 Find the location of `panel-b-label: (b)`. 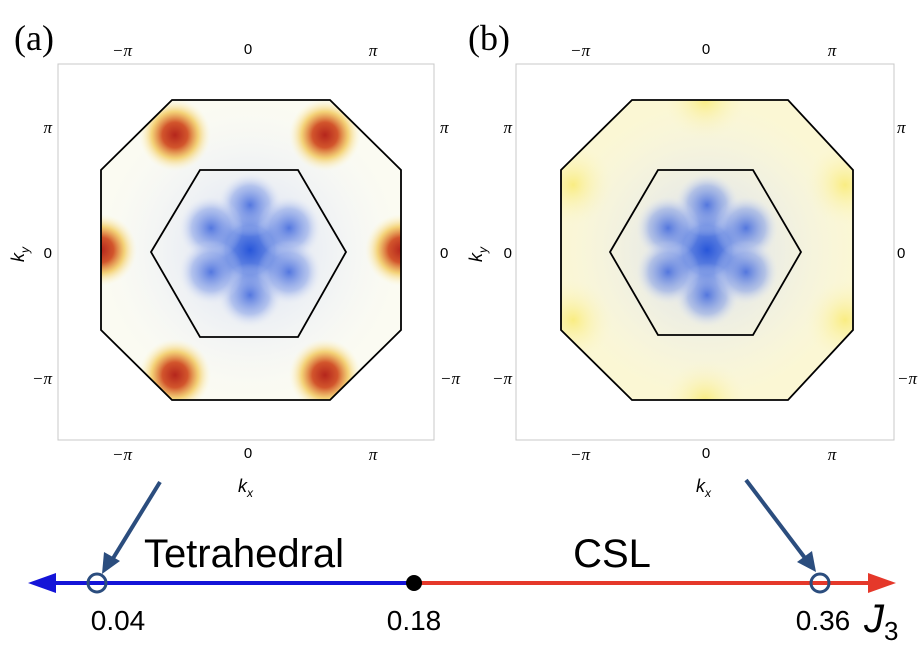

panel-b-label: (b) is located at coordinates (489, 38).